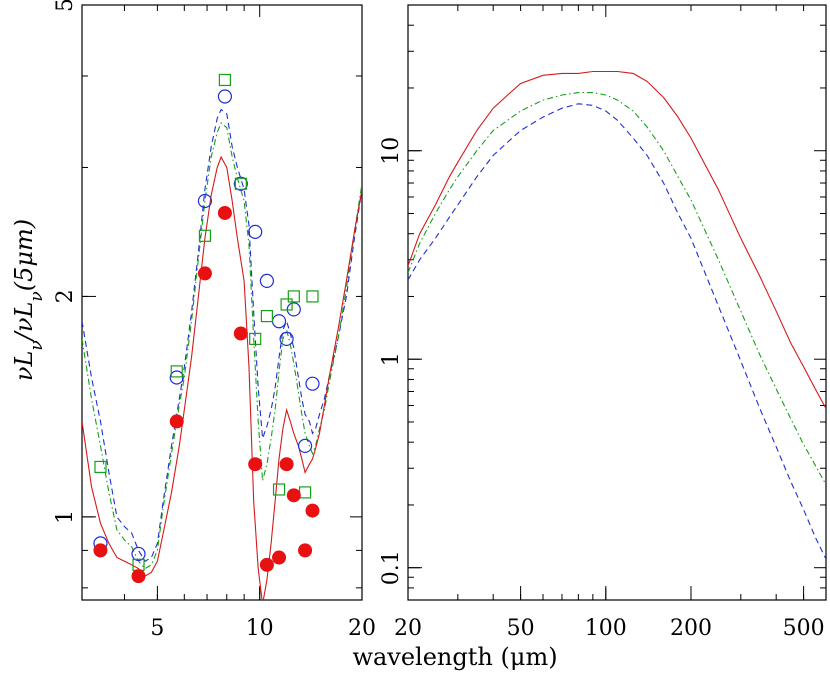  Describe the element at coordinates (691, 628) in the screenshot. I see `x-tick-label: 200` at that location.